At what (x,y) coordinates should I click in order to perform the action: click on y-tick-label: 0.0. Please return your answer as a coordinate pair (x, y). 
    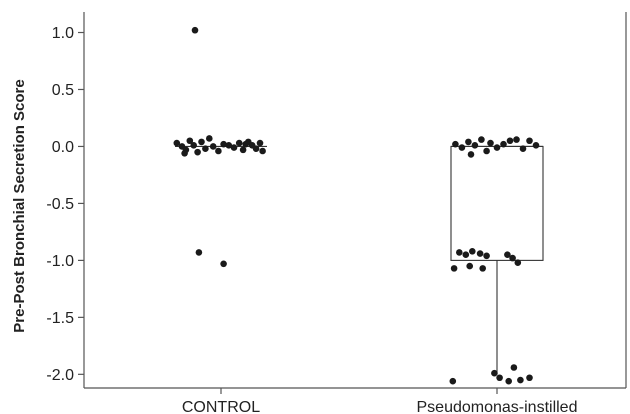
    Looking at the image, I should click on (63, 147).